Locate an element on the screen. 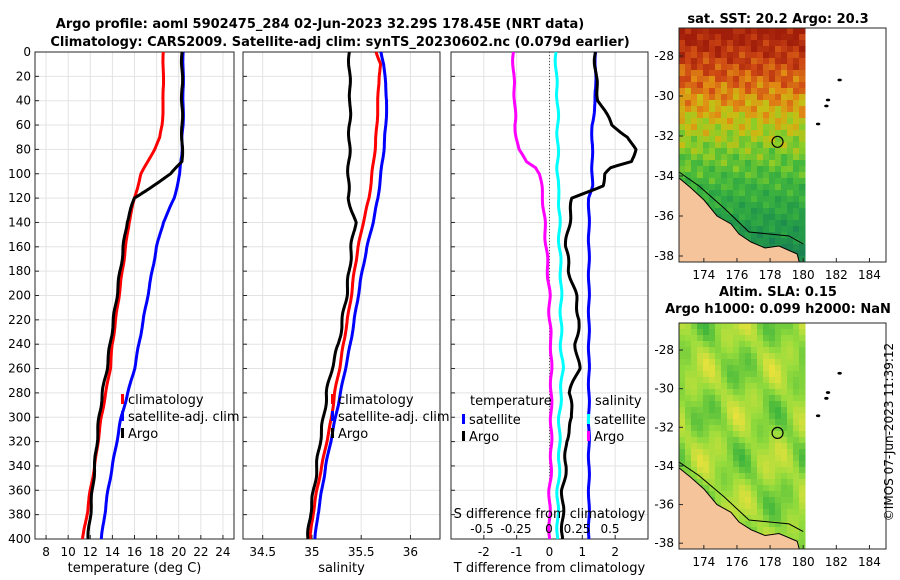 The width and height of the screenshot is (900, 580). depth-tick-label: 120 is located at coordinates (19, 198).